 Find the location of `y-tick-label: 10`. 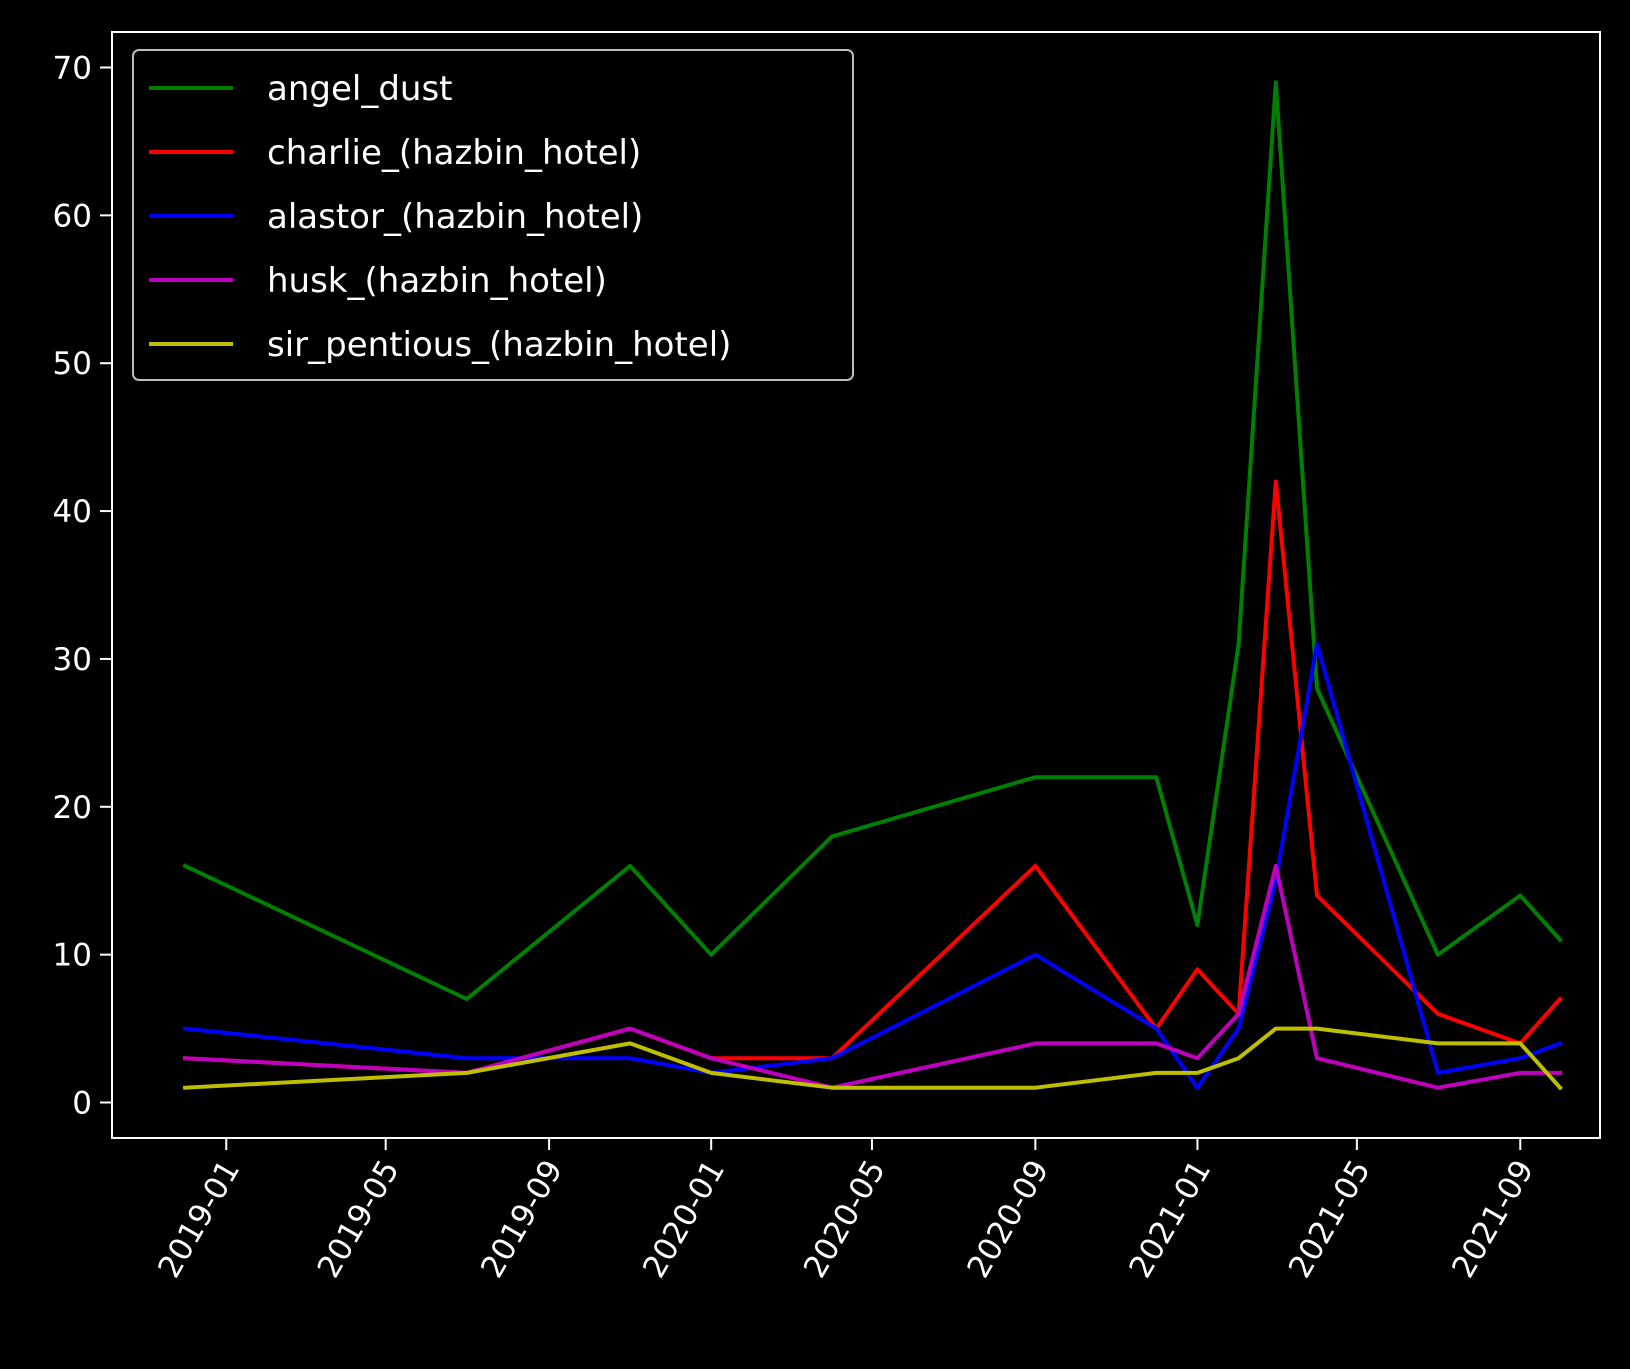

y-tick-label: 10 is located at coordinates (72, 956).